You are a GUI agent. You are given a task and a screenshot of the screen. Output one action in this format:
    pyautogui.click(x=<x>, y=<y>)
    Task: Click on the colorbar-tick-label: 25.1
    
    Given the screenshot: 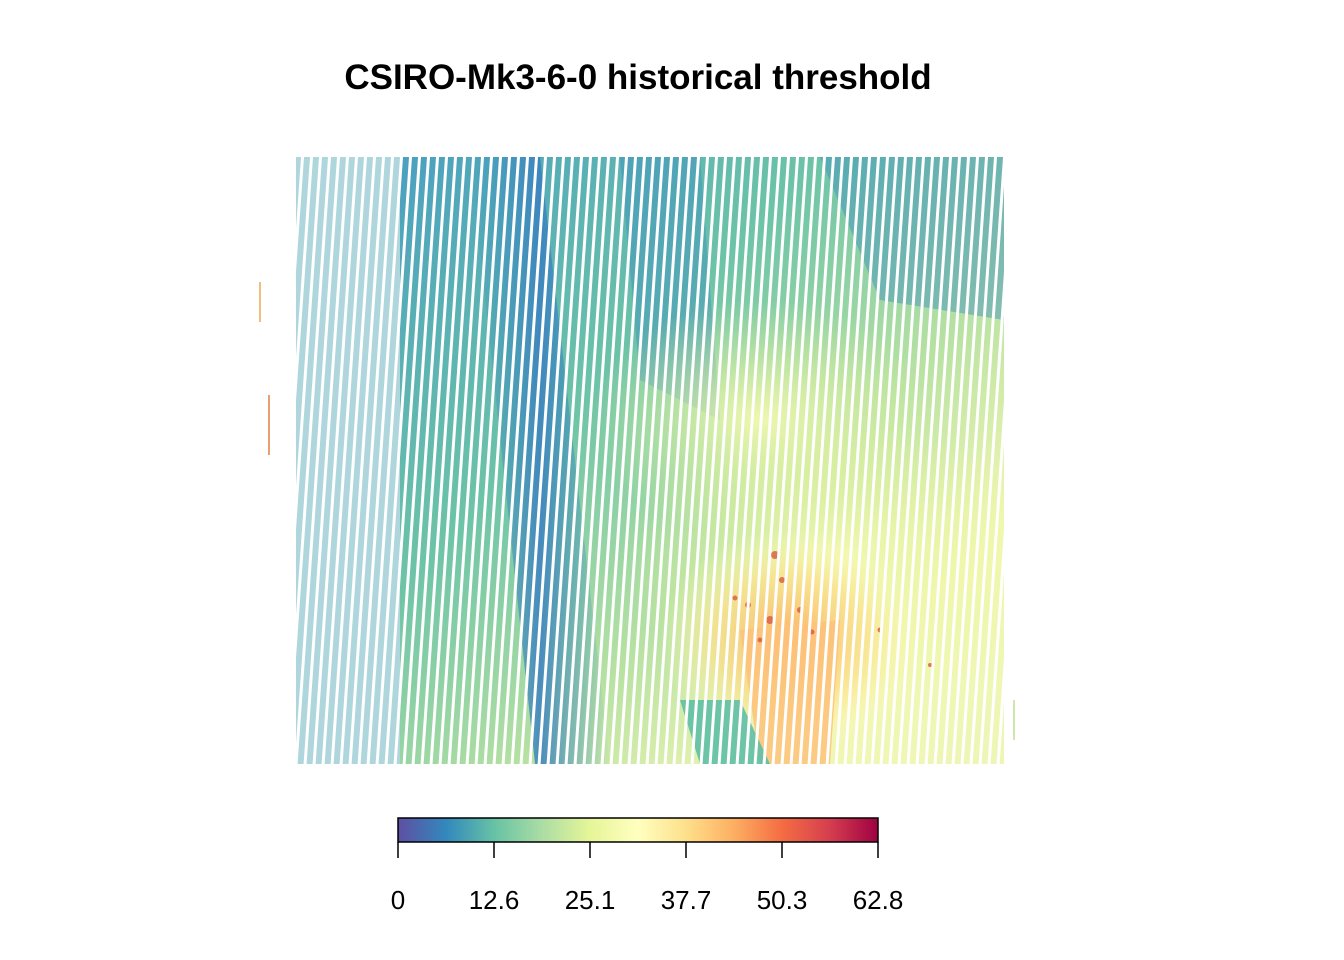 What is the action you would take?
    pyautogui.click(x=590, y=900)
    